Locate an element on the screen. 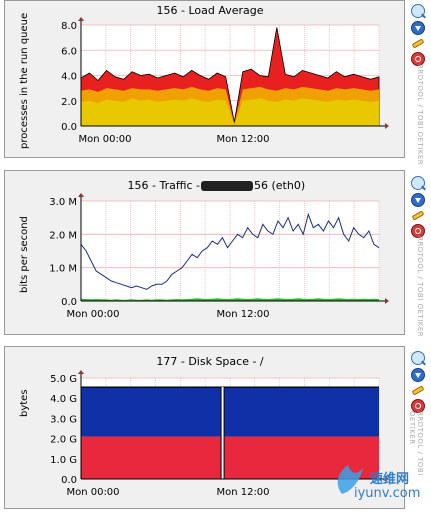 This screenshot has width=431, height=514. graph-title: 177 - Disk Space - / is located at coordinates (210, 361).